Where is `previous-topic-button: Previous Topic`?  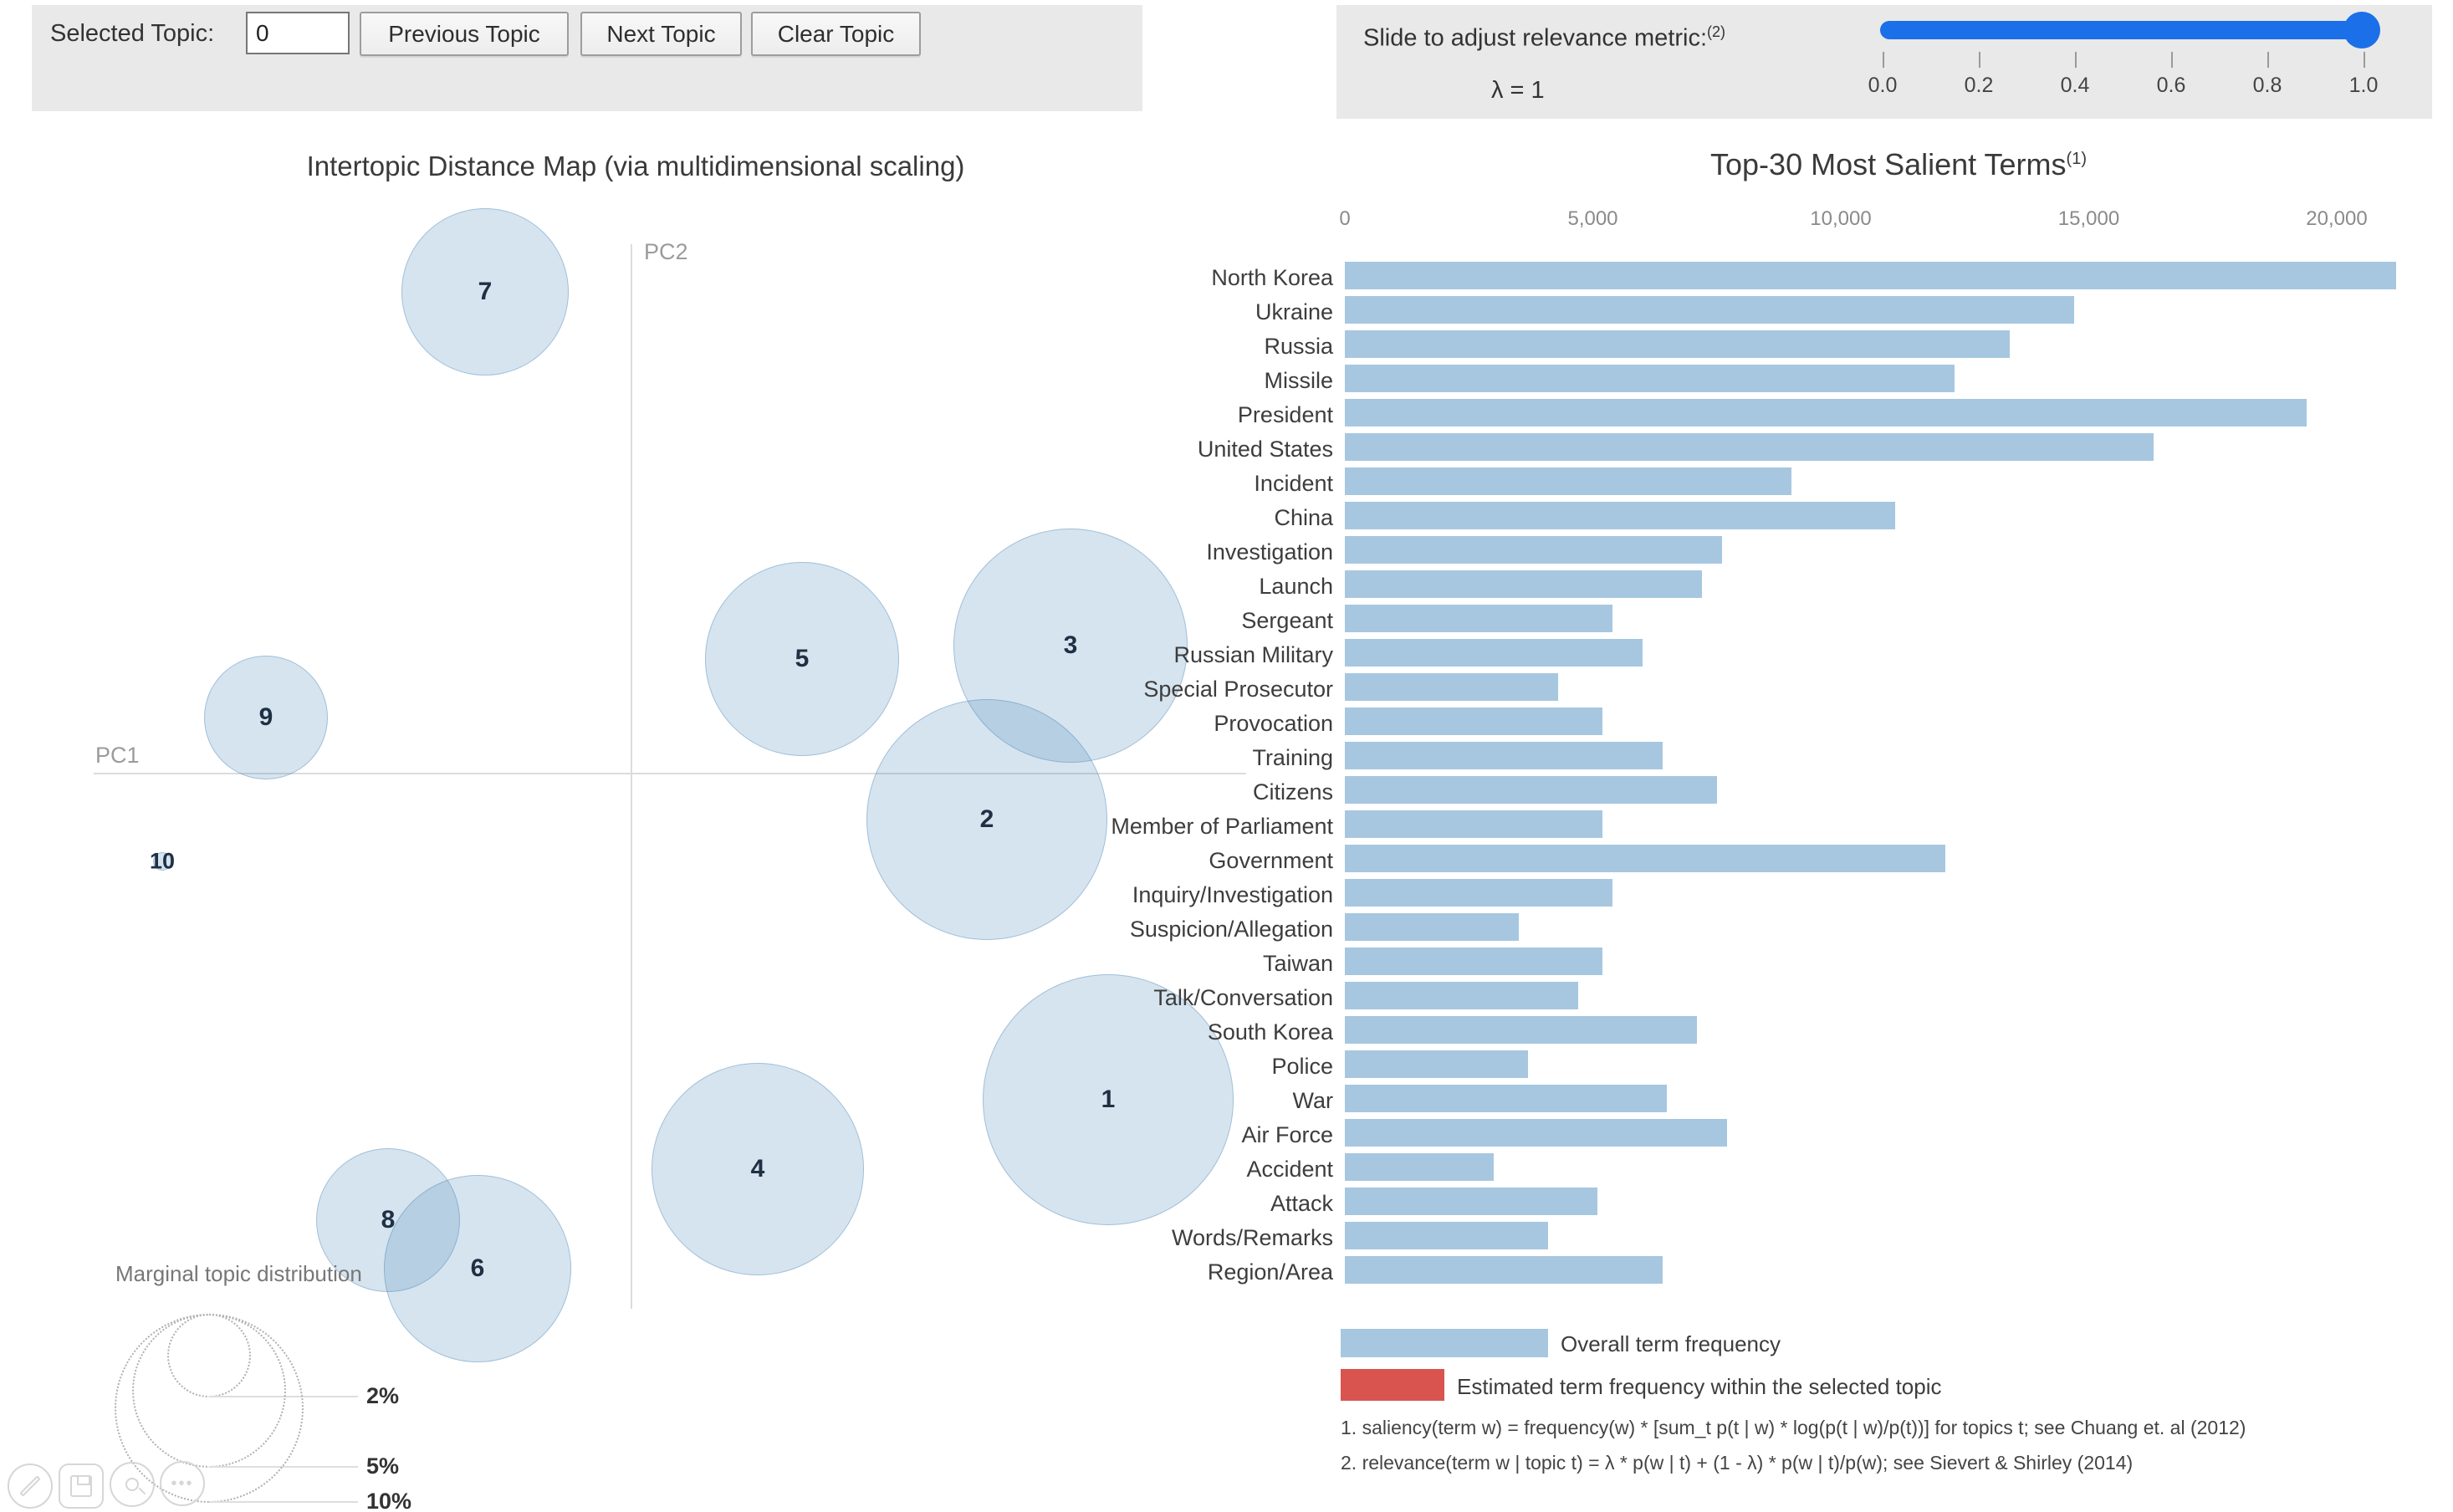 previous-topic-button: Previous Topic is located at coordinates (465, 34).